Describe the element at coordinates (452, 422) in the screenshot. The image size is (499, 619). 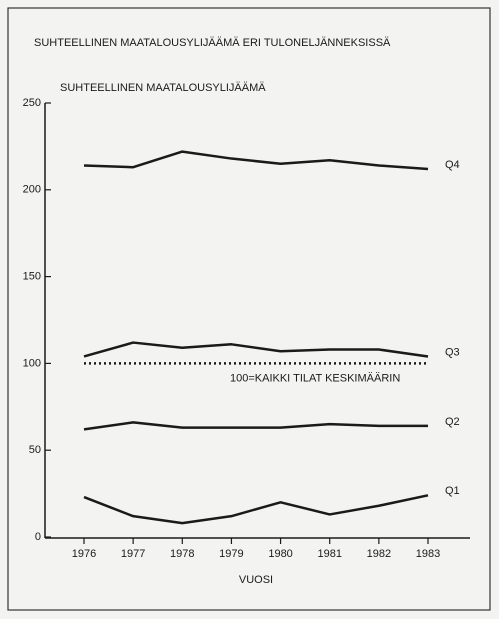
I see `series-label: Q2` at that location.